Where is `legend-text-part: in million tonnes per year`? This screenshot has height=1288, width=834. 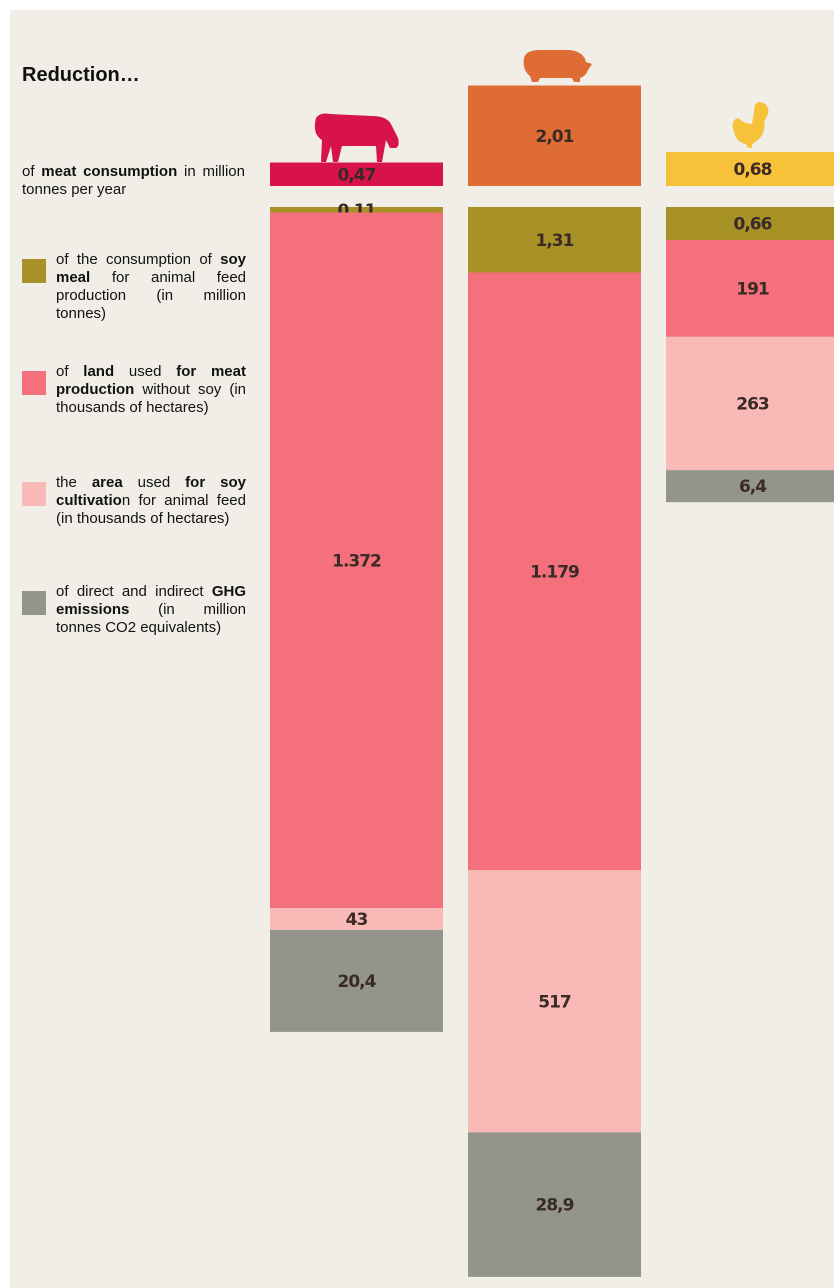 legend-text-part: in million tonnes per year is located at coordinates (133, 180).